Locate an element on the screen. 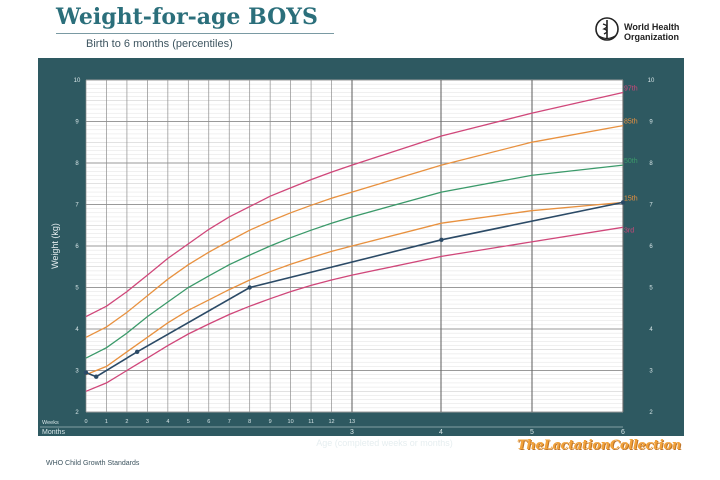 The height and width of the screenshot is (480, 720). month-tick-label: 5 is located at coordinates (532, 432).